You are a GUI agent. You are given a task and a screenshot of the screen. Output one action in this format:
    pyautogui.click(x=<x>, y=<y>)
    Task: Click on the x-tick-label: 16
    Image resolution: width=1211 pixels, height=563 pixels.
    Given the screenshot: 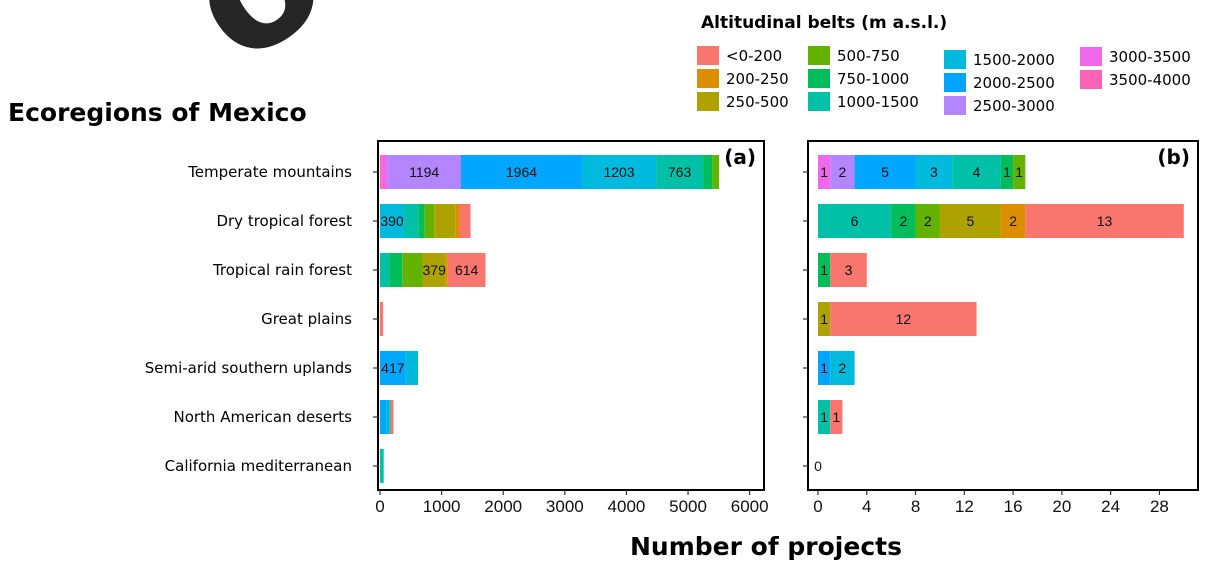 What is the action you would take?
    pyautogui.click(x=1013, y=506)
    